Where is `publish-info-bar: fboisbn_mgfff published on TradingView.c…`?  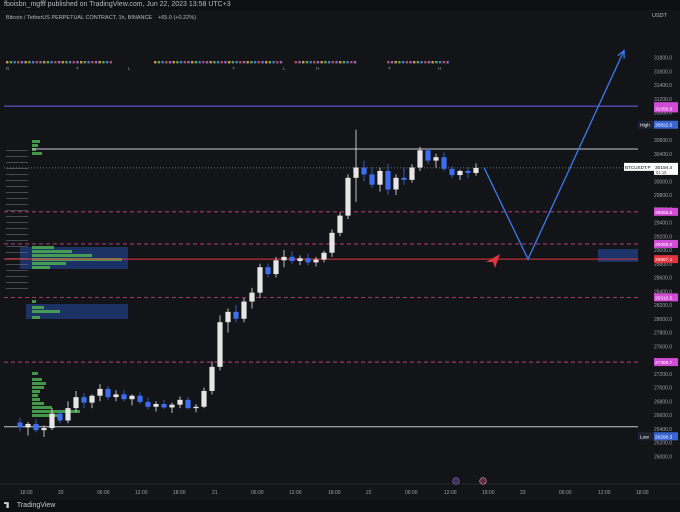 publish-info-bar: fboisbn_mgfff published on TradingView.c… is located at coordinates (340, 5).